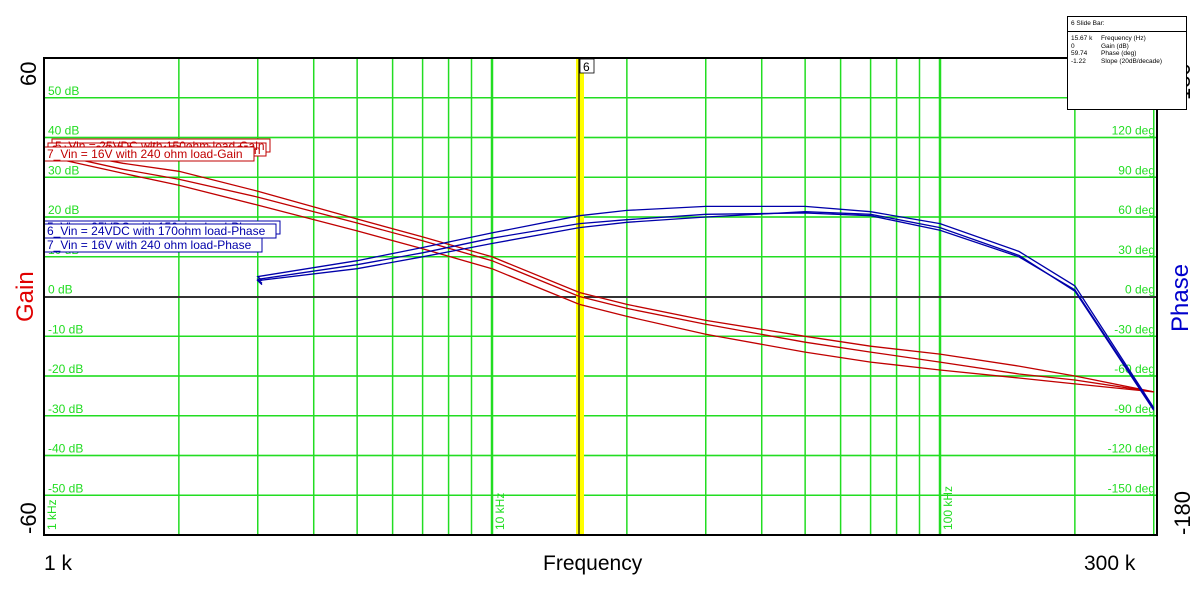 The image size is (1200, 592). What do you see at coordinates (1136, 170) in the screenshot?
I see `phase-tick: 90 deg` at bounding box center [1136, 170].